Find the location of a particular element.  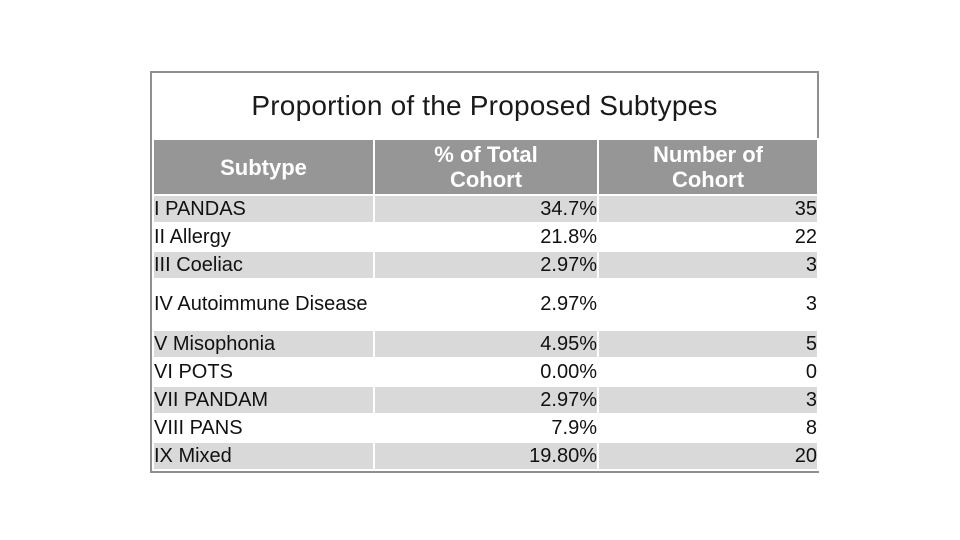

table-row: IX Mixed 19.80% 20 is located at coordinates (485, 456).